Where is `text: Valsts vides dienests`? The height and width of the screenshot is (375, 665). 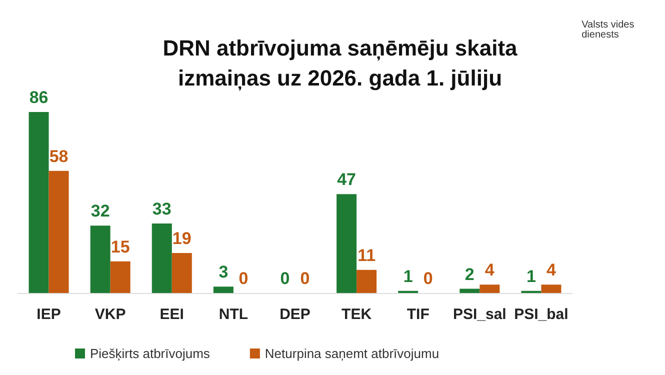
text: Valsts vides dienests is located at coordinates (609, 30).